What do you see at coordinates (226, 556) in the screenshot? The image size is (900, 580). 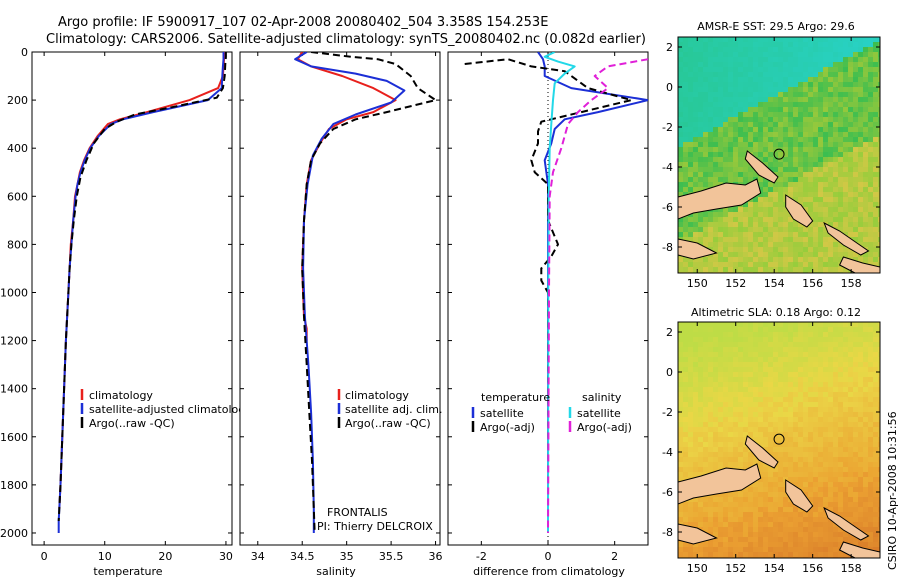 I see `x-tick-label: 30` at bounding box center [226, 556].